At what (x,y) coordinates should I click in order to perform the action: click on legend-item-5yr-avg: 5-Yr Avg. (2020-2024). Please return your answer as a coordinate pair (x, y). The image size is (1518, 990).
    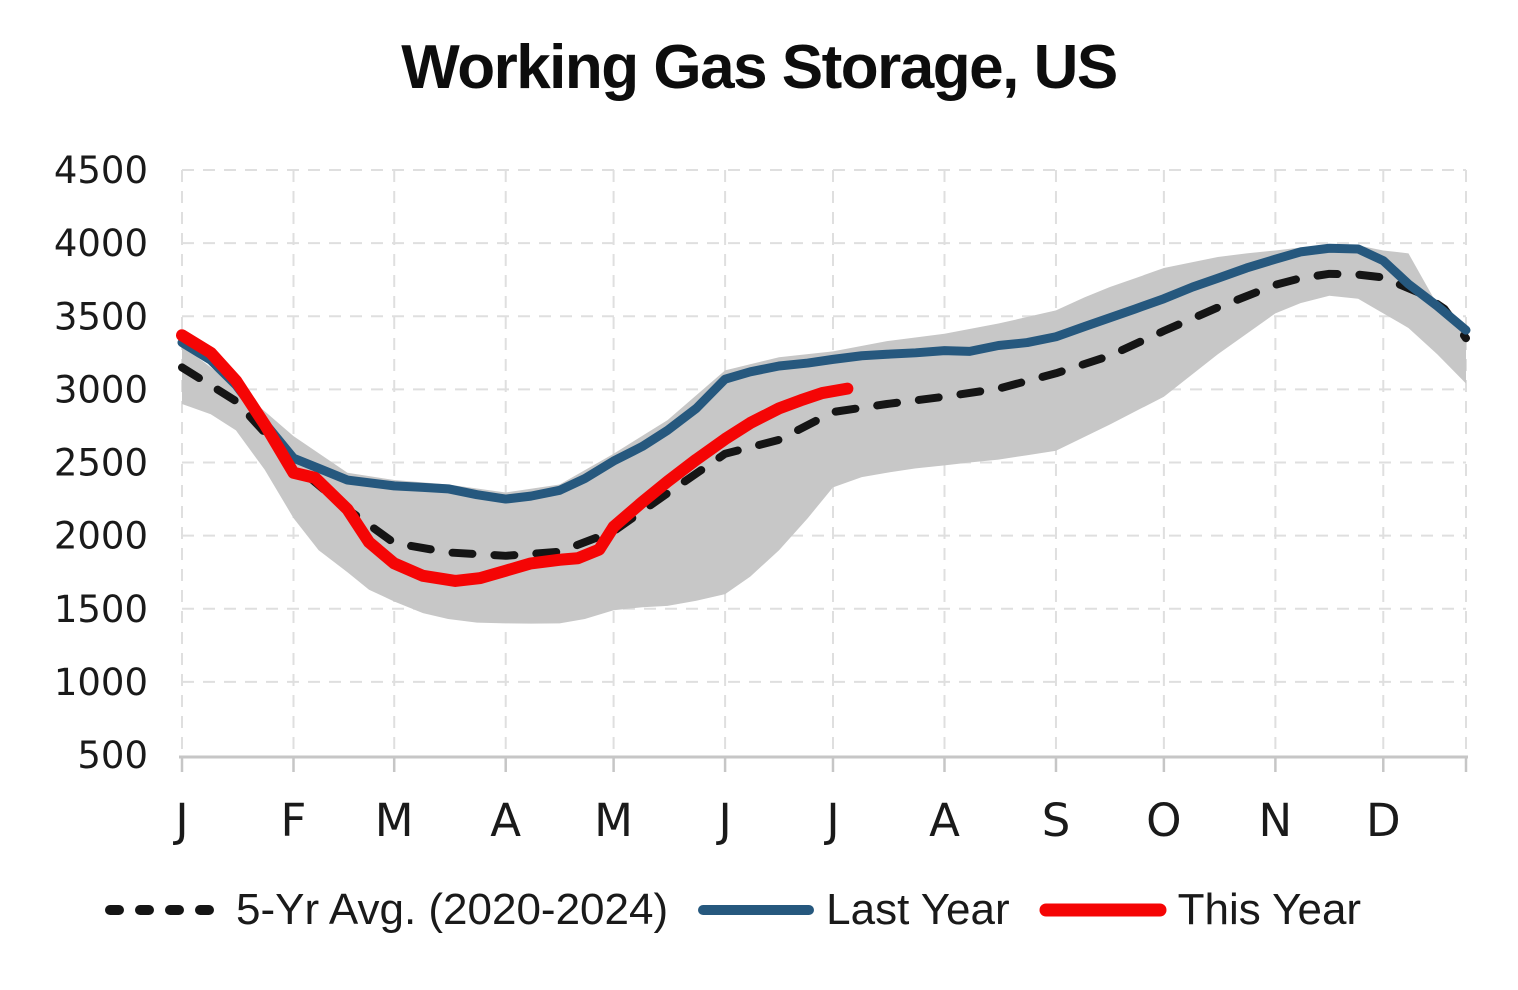
    Looking at the image, I should click on (385, 910).